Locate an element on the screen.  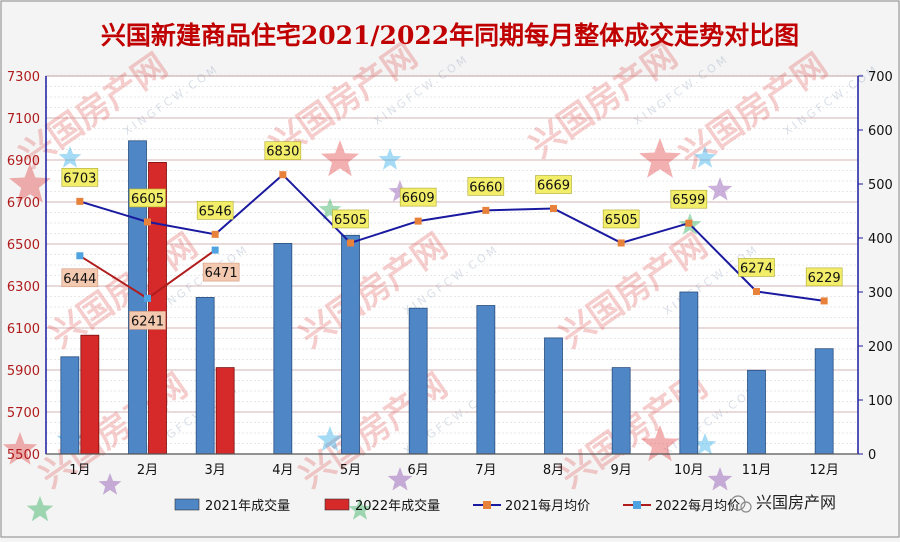
data-label-2021: 6229 is located at coordinates (824, 278).